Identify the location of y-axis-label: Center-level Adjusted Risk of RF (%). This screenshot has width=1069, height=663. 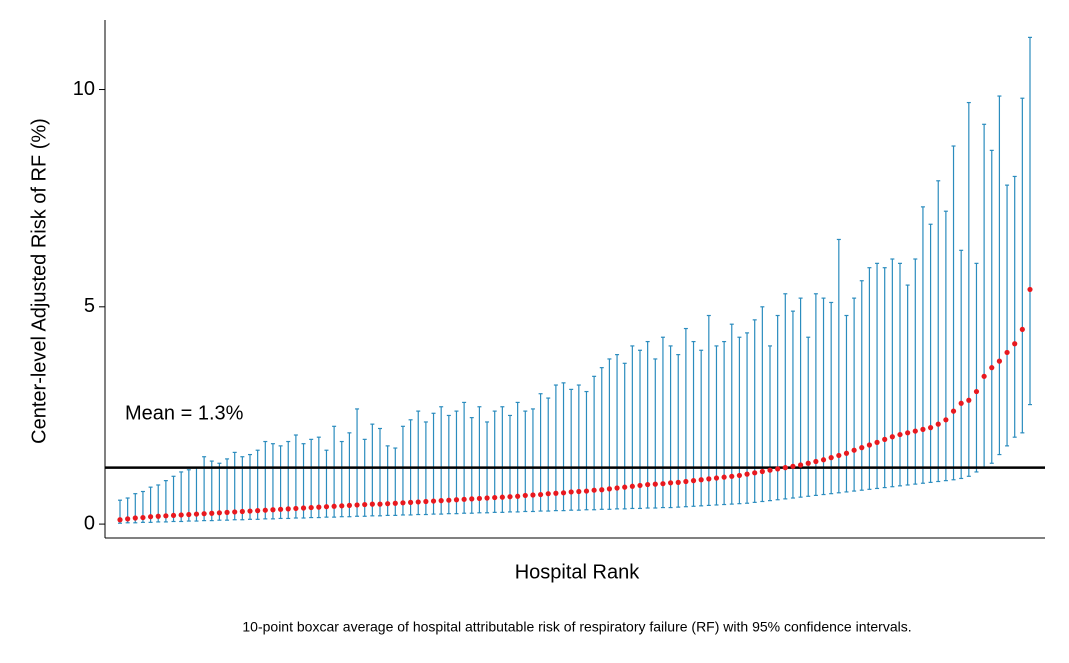
(39, 281).